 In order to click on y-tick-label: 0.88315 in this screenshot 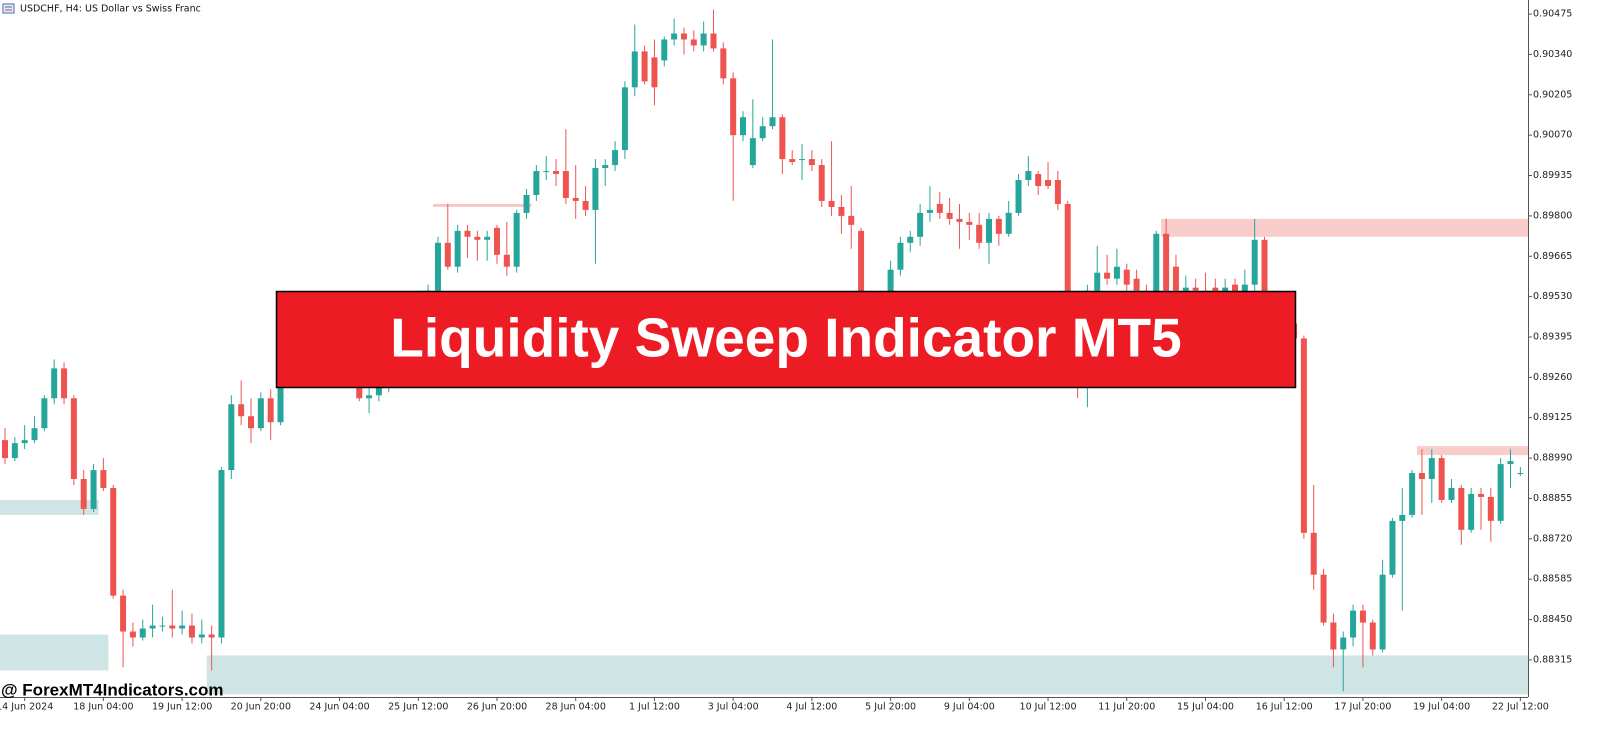, I will do `click(1552, 659)`.